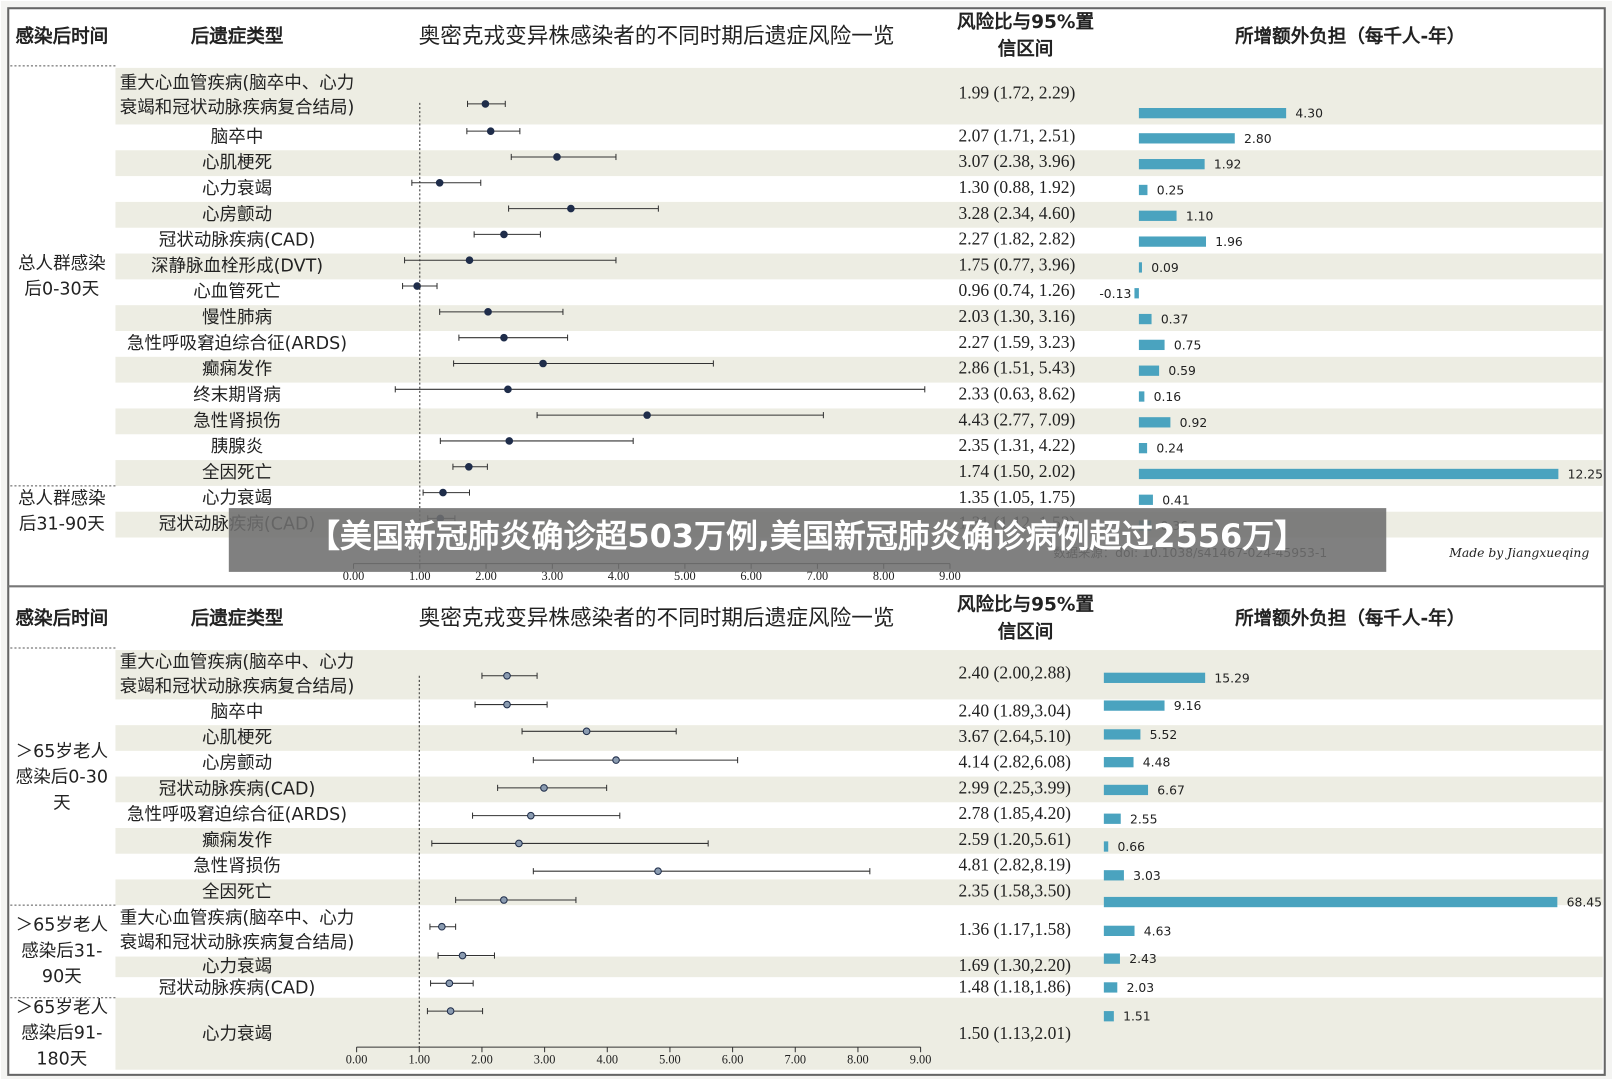 The width and height of the screenshot is (1613, 1080). What do you see at coordinates (237, 867) in the screenshot?
I see `row-label: 急性肾损伤` at bounding box center [237, 867].